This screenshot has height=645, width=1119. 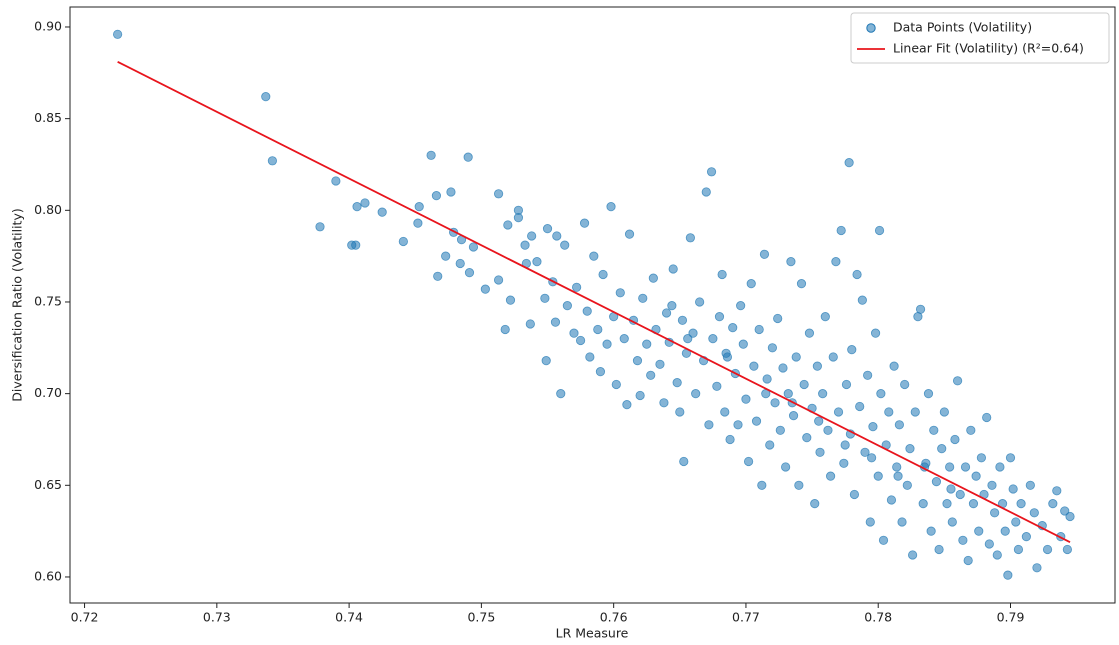 What do you see at coordinates (48, 25) in the screenshot?
I see `y-tick-label: 0.90` at bounding box center [48, 25].